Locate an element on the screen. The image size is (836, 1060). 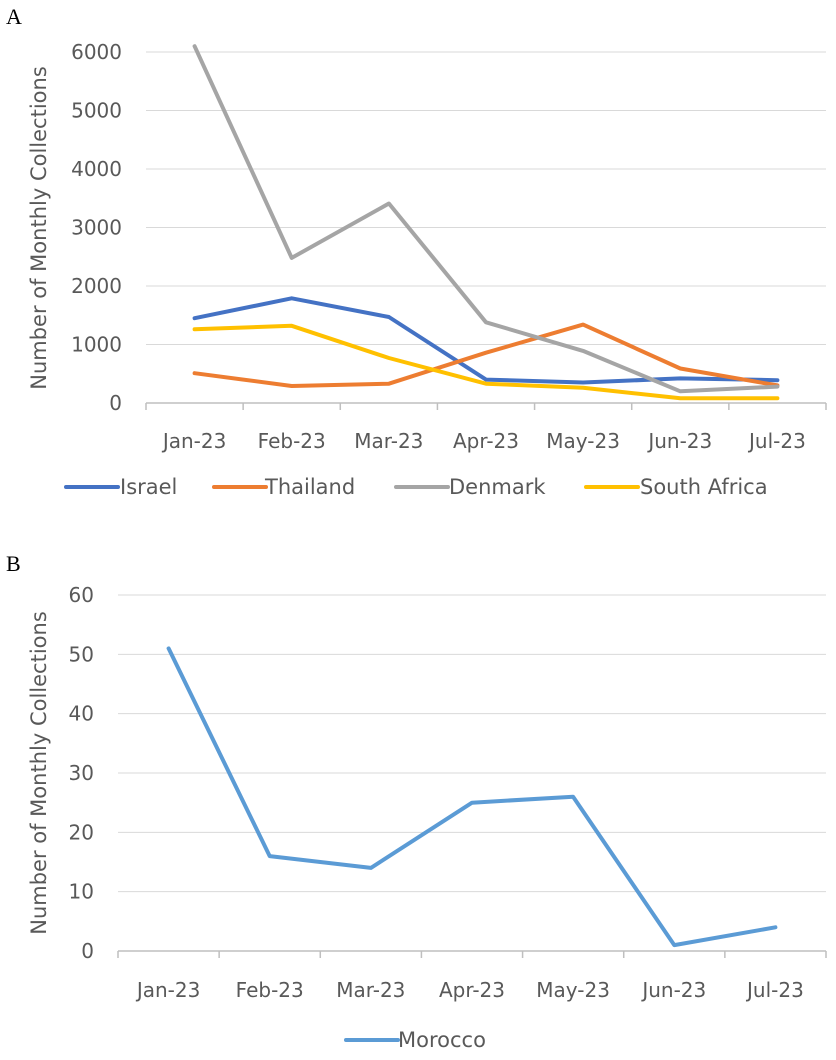
chart-a-y-axis-label: Number of Monthly Collections is located at coordinates (39, 228).